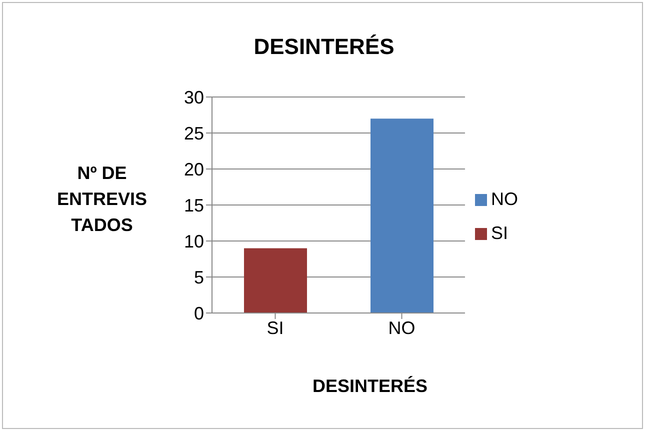 The image size is (648, 432). Describe the element at coordinates (194, 133) in the screenshot. I see `y-tick-label: 25` at that location.